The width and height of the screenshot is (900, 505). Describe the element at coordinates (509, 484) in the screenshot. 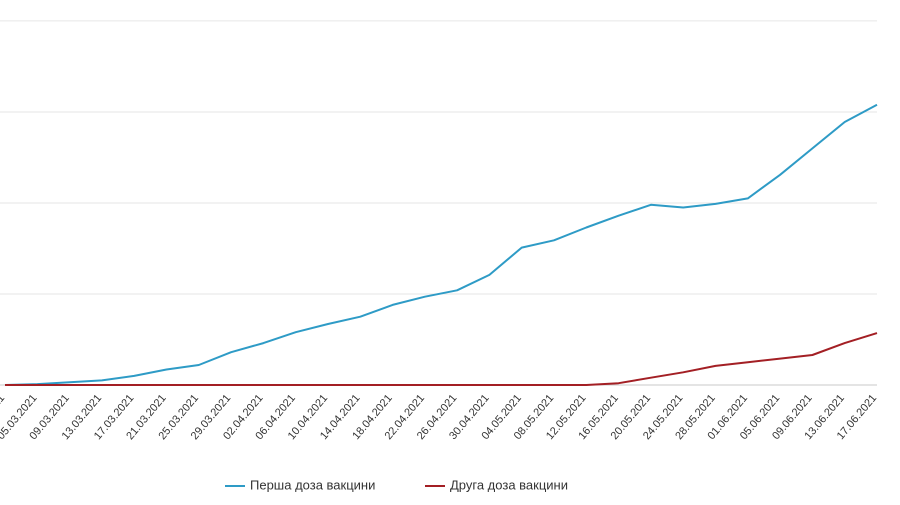

I see `legend-label: Друга доза вакцини` at that location.